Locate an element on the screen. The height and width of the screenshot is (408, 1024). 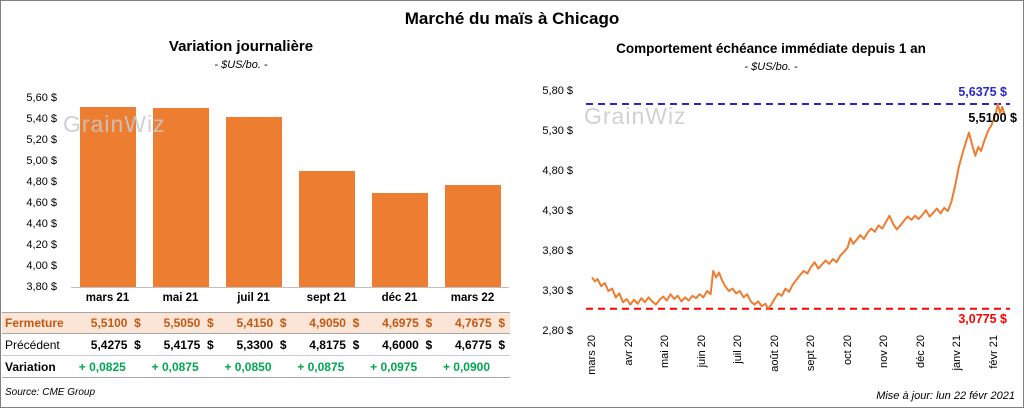
line-y-tick-label: 3,30 $ is located at coordinates (557, 291).